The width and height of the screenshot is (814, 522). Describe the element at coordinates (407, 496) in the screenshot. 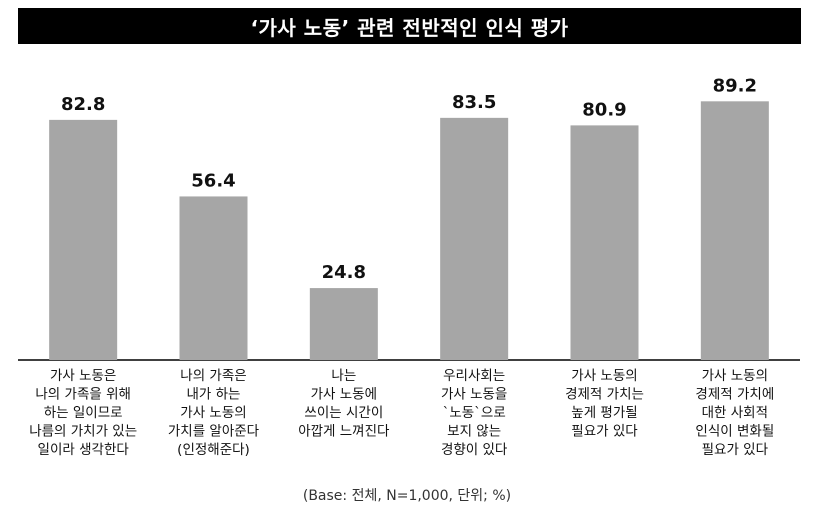

I see `chart-footnote: (Base: 전체, N=1,000, 단위; %)` at that location.